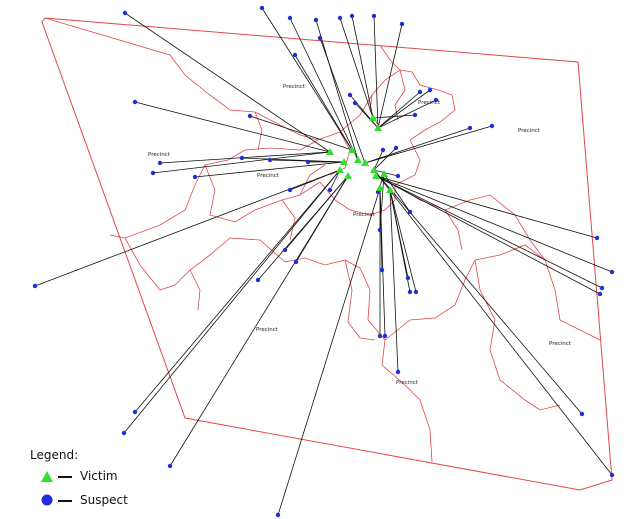 The width and height of the screenshot is (629, 519). I want to click on legend-title: Legend:, so click(54, 455).